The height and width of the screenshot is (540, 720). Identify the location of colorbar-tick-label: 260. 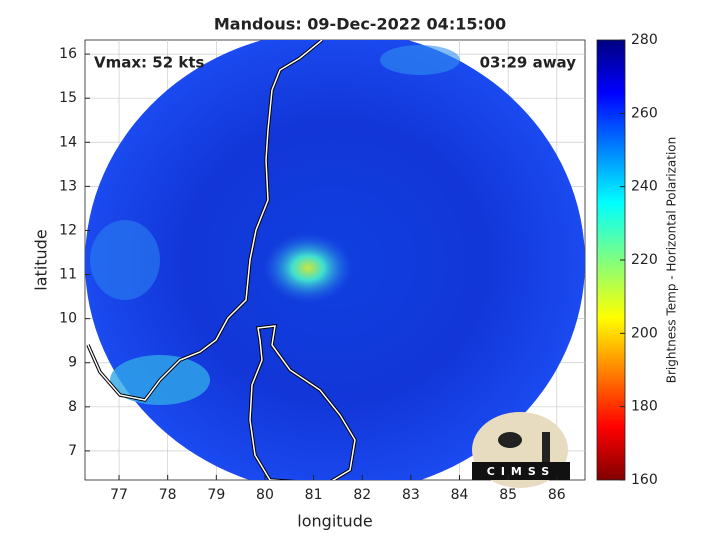
(644, 113).